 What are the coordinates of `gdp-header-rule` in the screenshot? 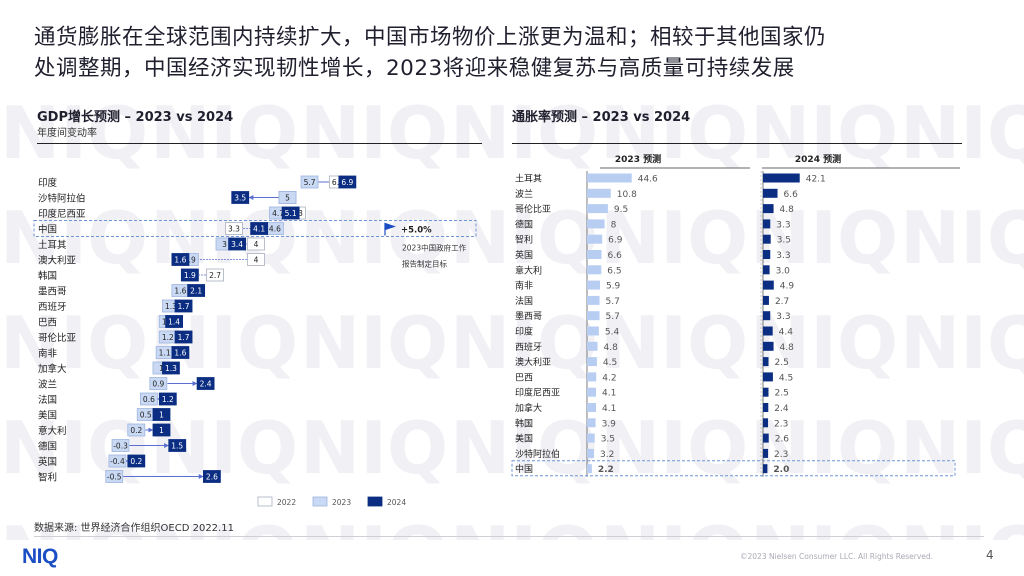 It's located at (259, 143).